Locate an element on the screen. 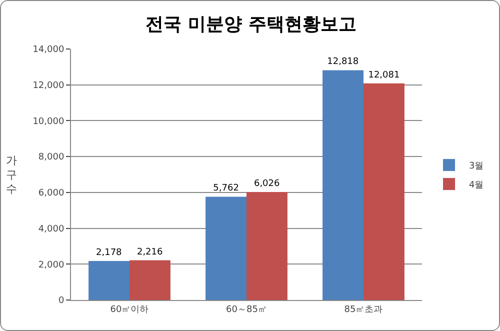 This screenshot has width=500, height=331. x-tick-label: 85㎡초과 is located at coordinates (363, 309).